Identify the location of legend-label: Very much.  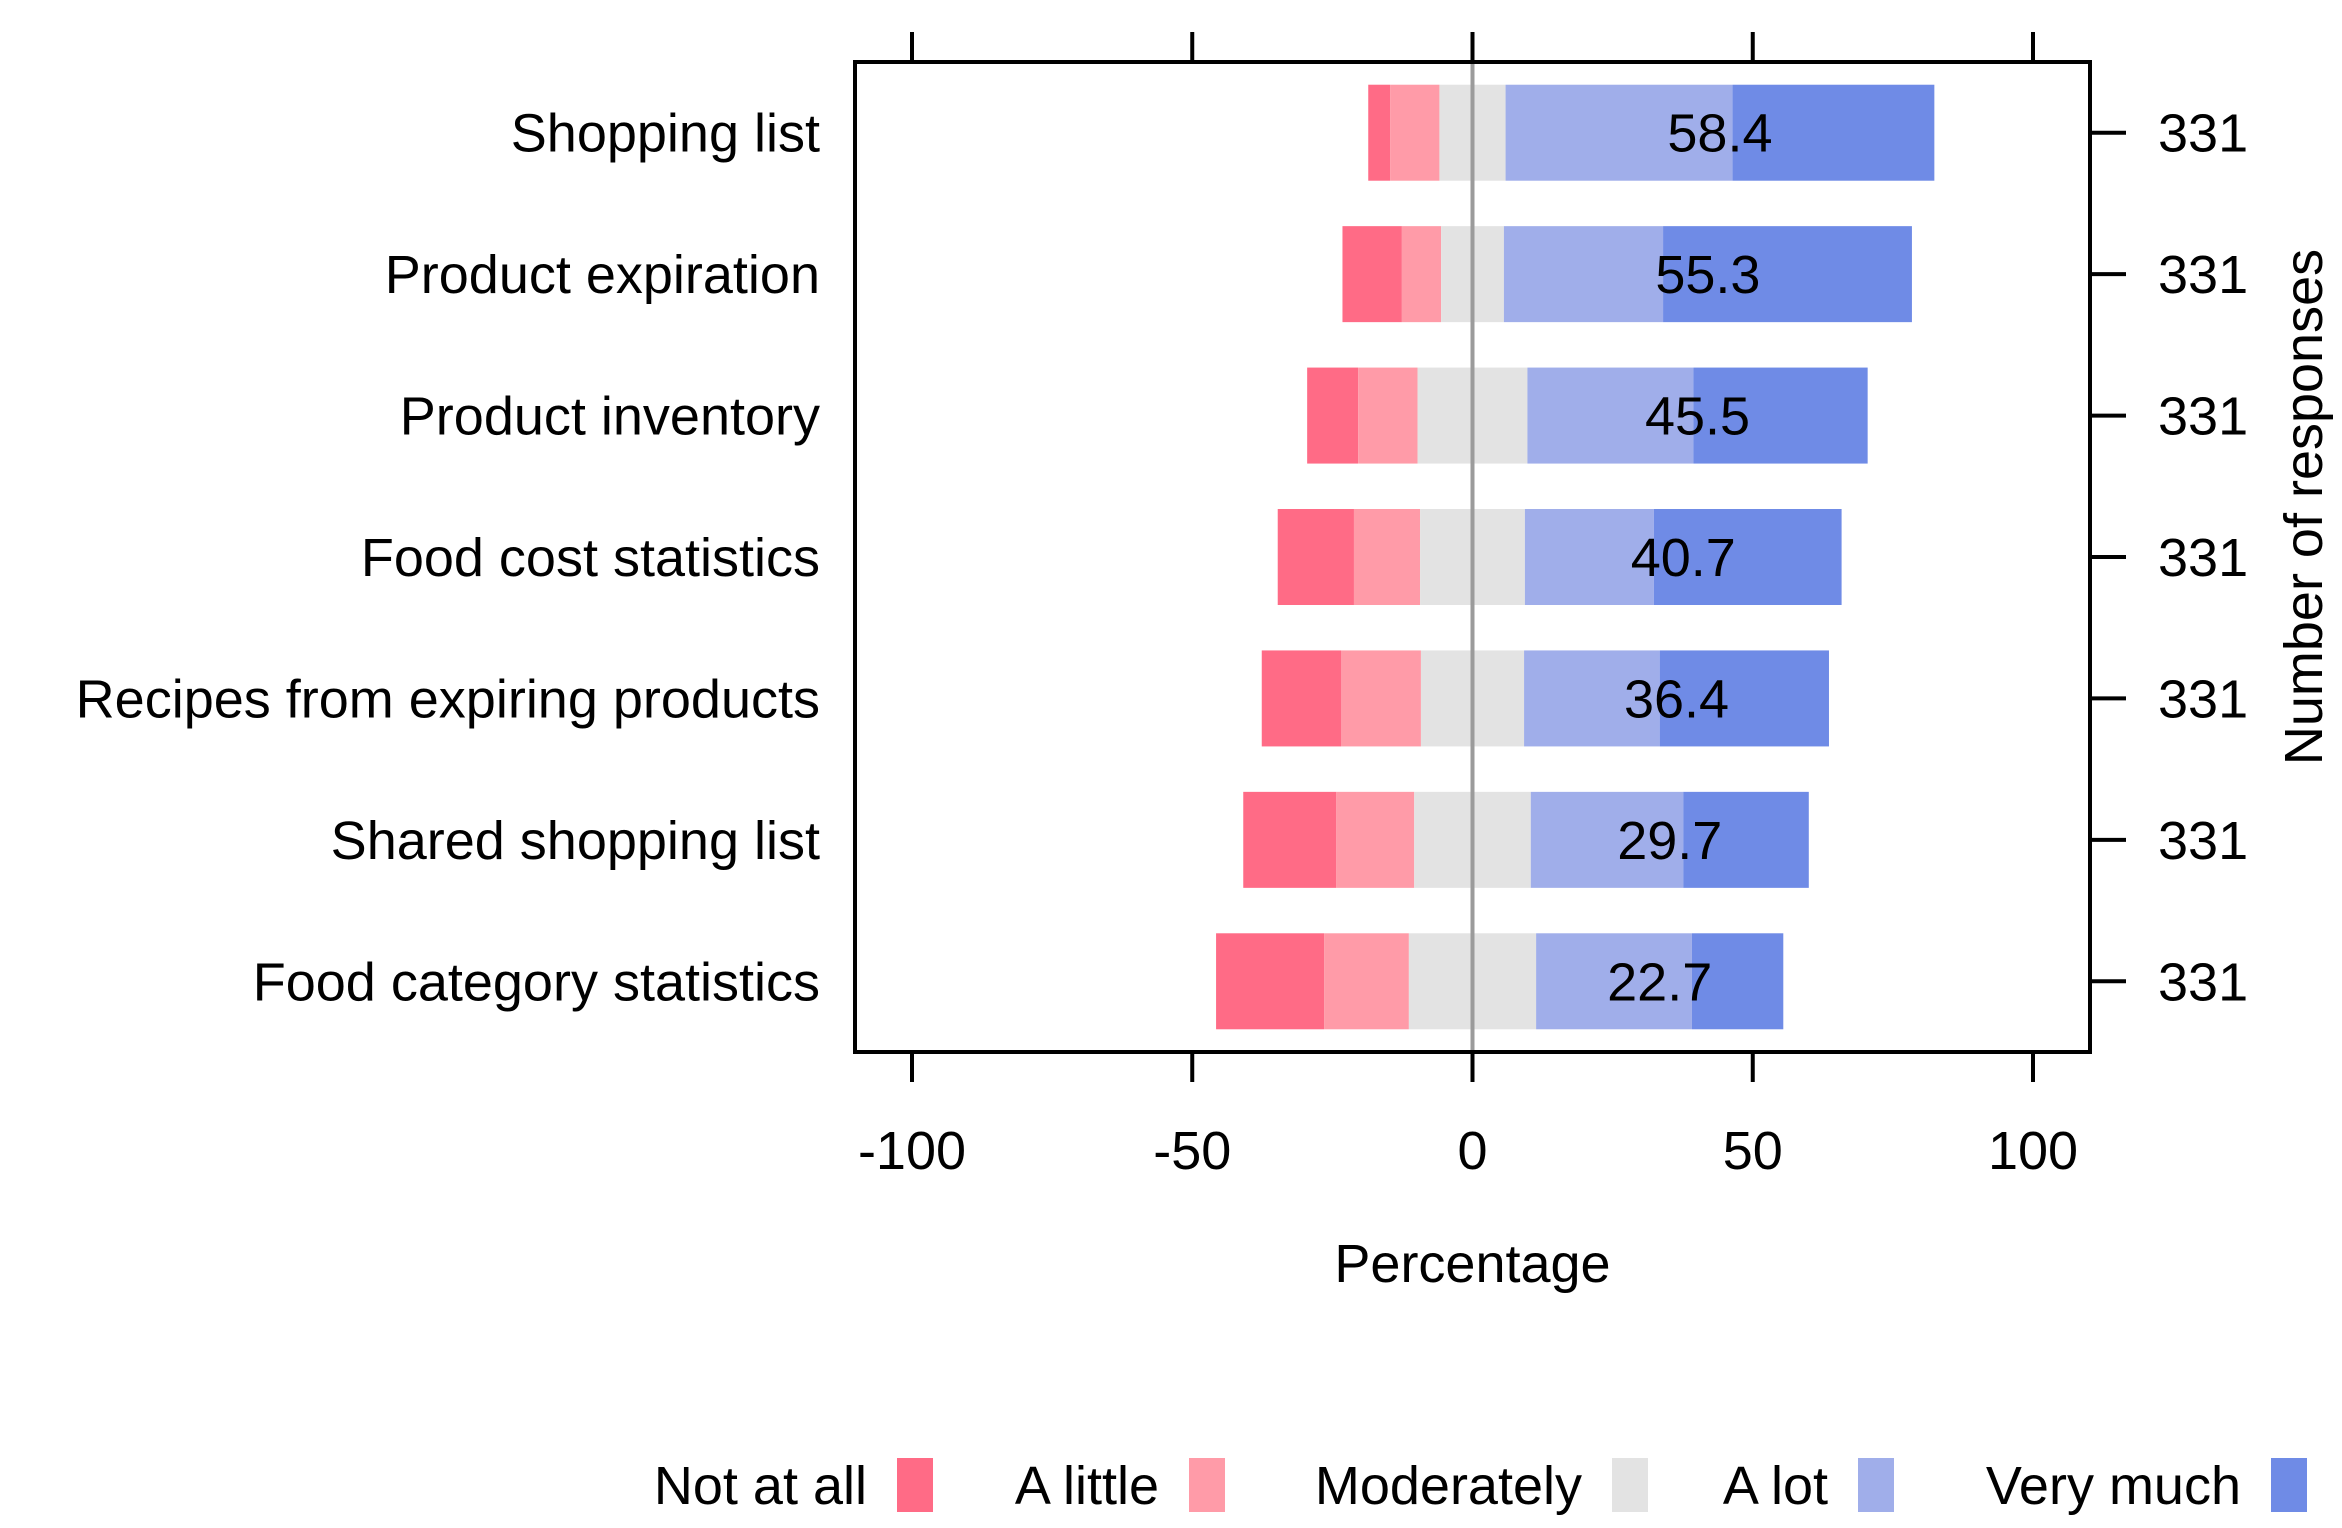
(2113, 1486).